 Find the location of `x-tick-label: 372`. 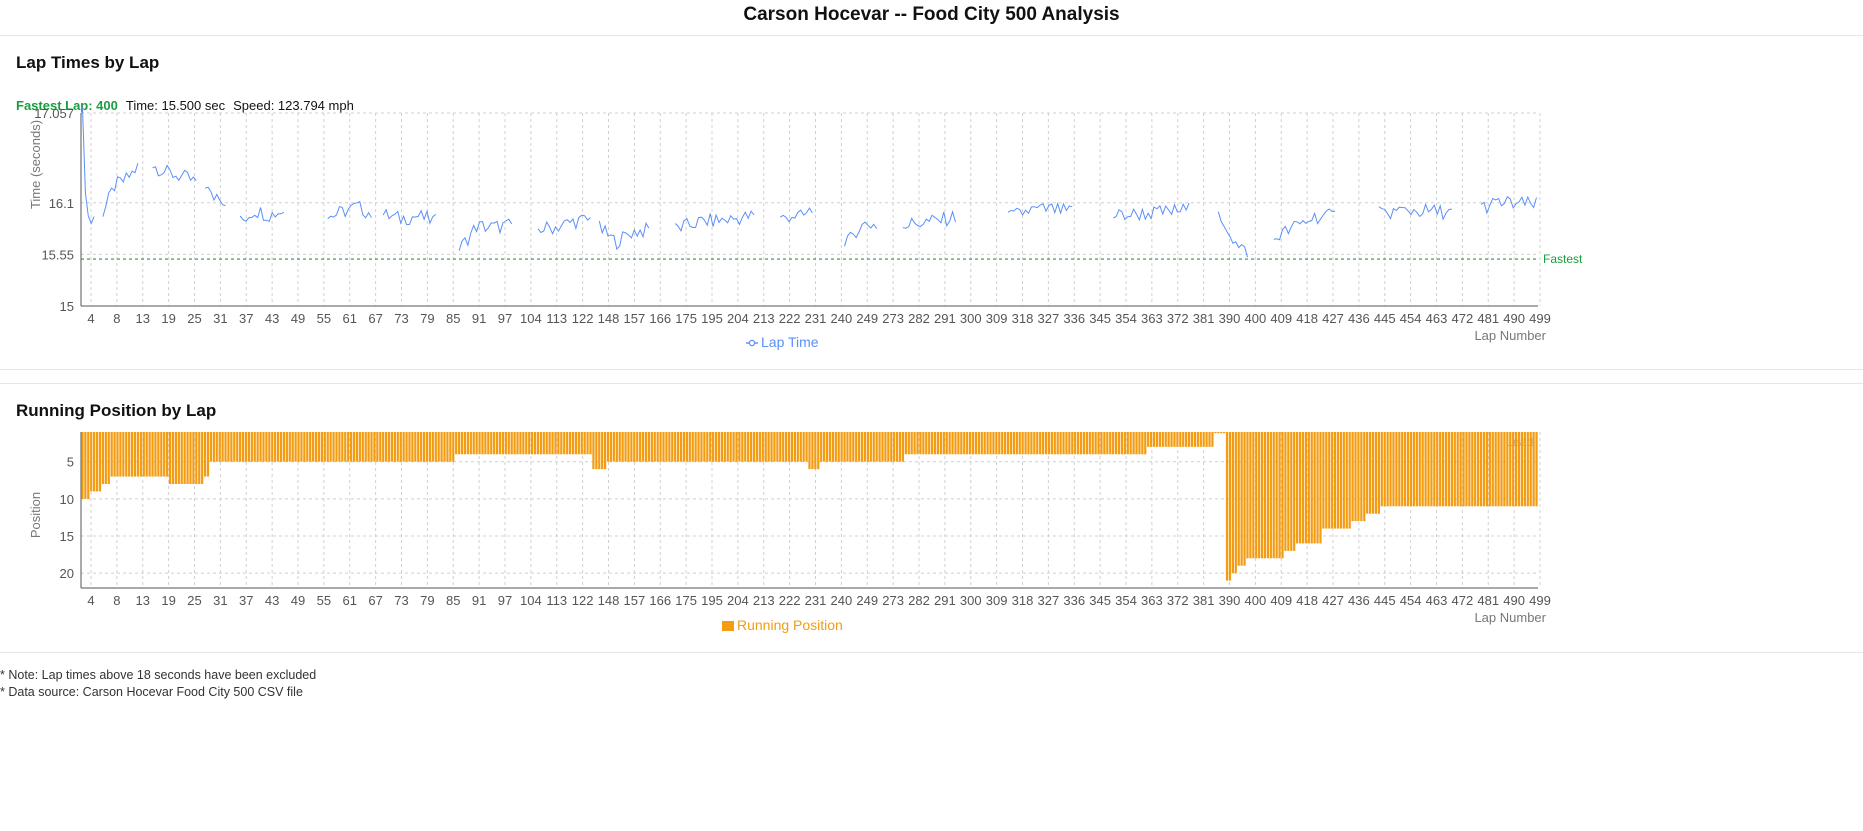

x-tick-label: 372 is located at coordinates (1178, 600).